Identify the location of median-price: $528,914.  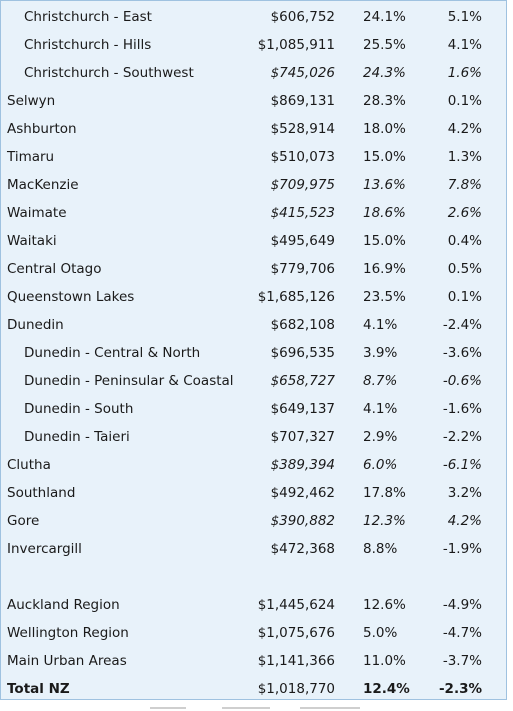
(302, 129).